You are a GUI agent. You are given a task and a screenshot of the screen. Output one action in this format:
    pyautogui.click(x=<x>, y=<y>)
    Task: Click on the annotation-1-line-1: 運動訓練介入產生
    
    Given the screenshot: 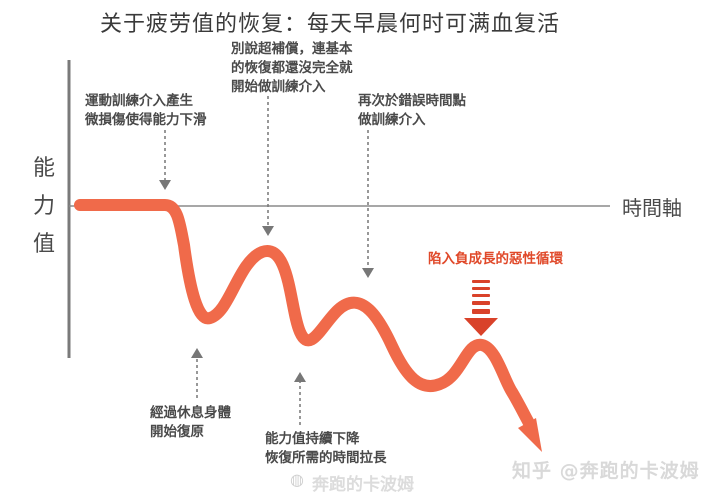 What is the action you would take?
    pyautogui.click(x=139, y=101)
    